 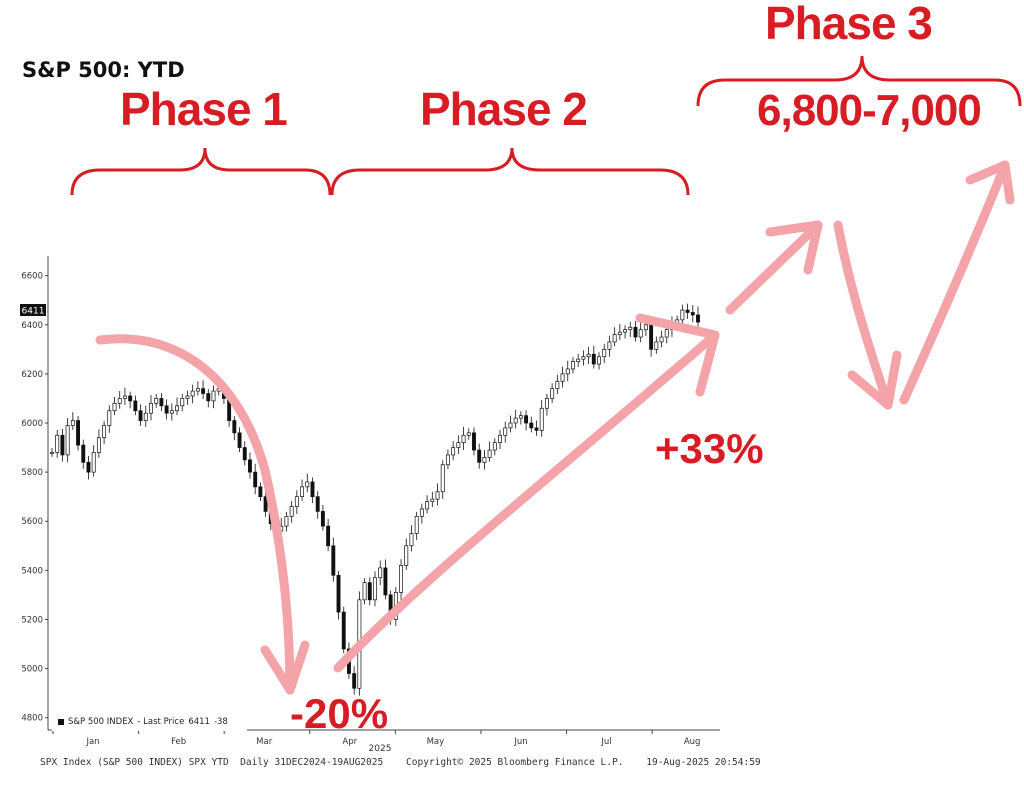 What do you see at coordinates (32, 473) in the screenshot?
I see `y-tick-label: 5800` at bounding box center [32, 473].